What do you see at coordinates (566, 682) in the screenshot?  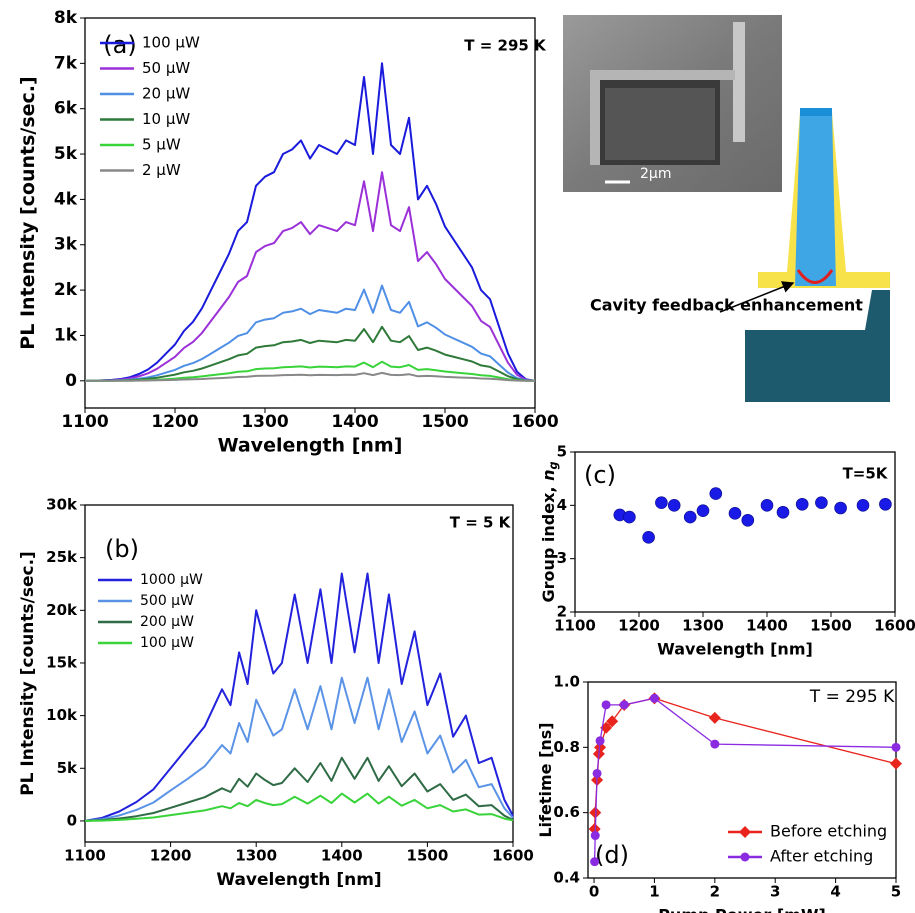 I see `y-tick-label: 1.0` at bounding box center [566, 682].